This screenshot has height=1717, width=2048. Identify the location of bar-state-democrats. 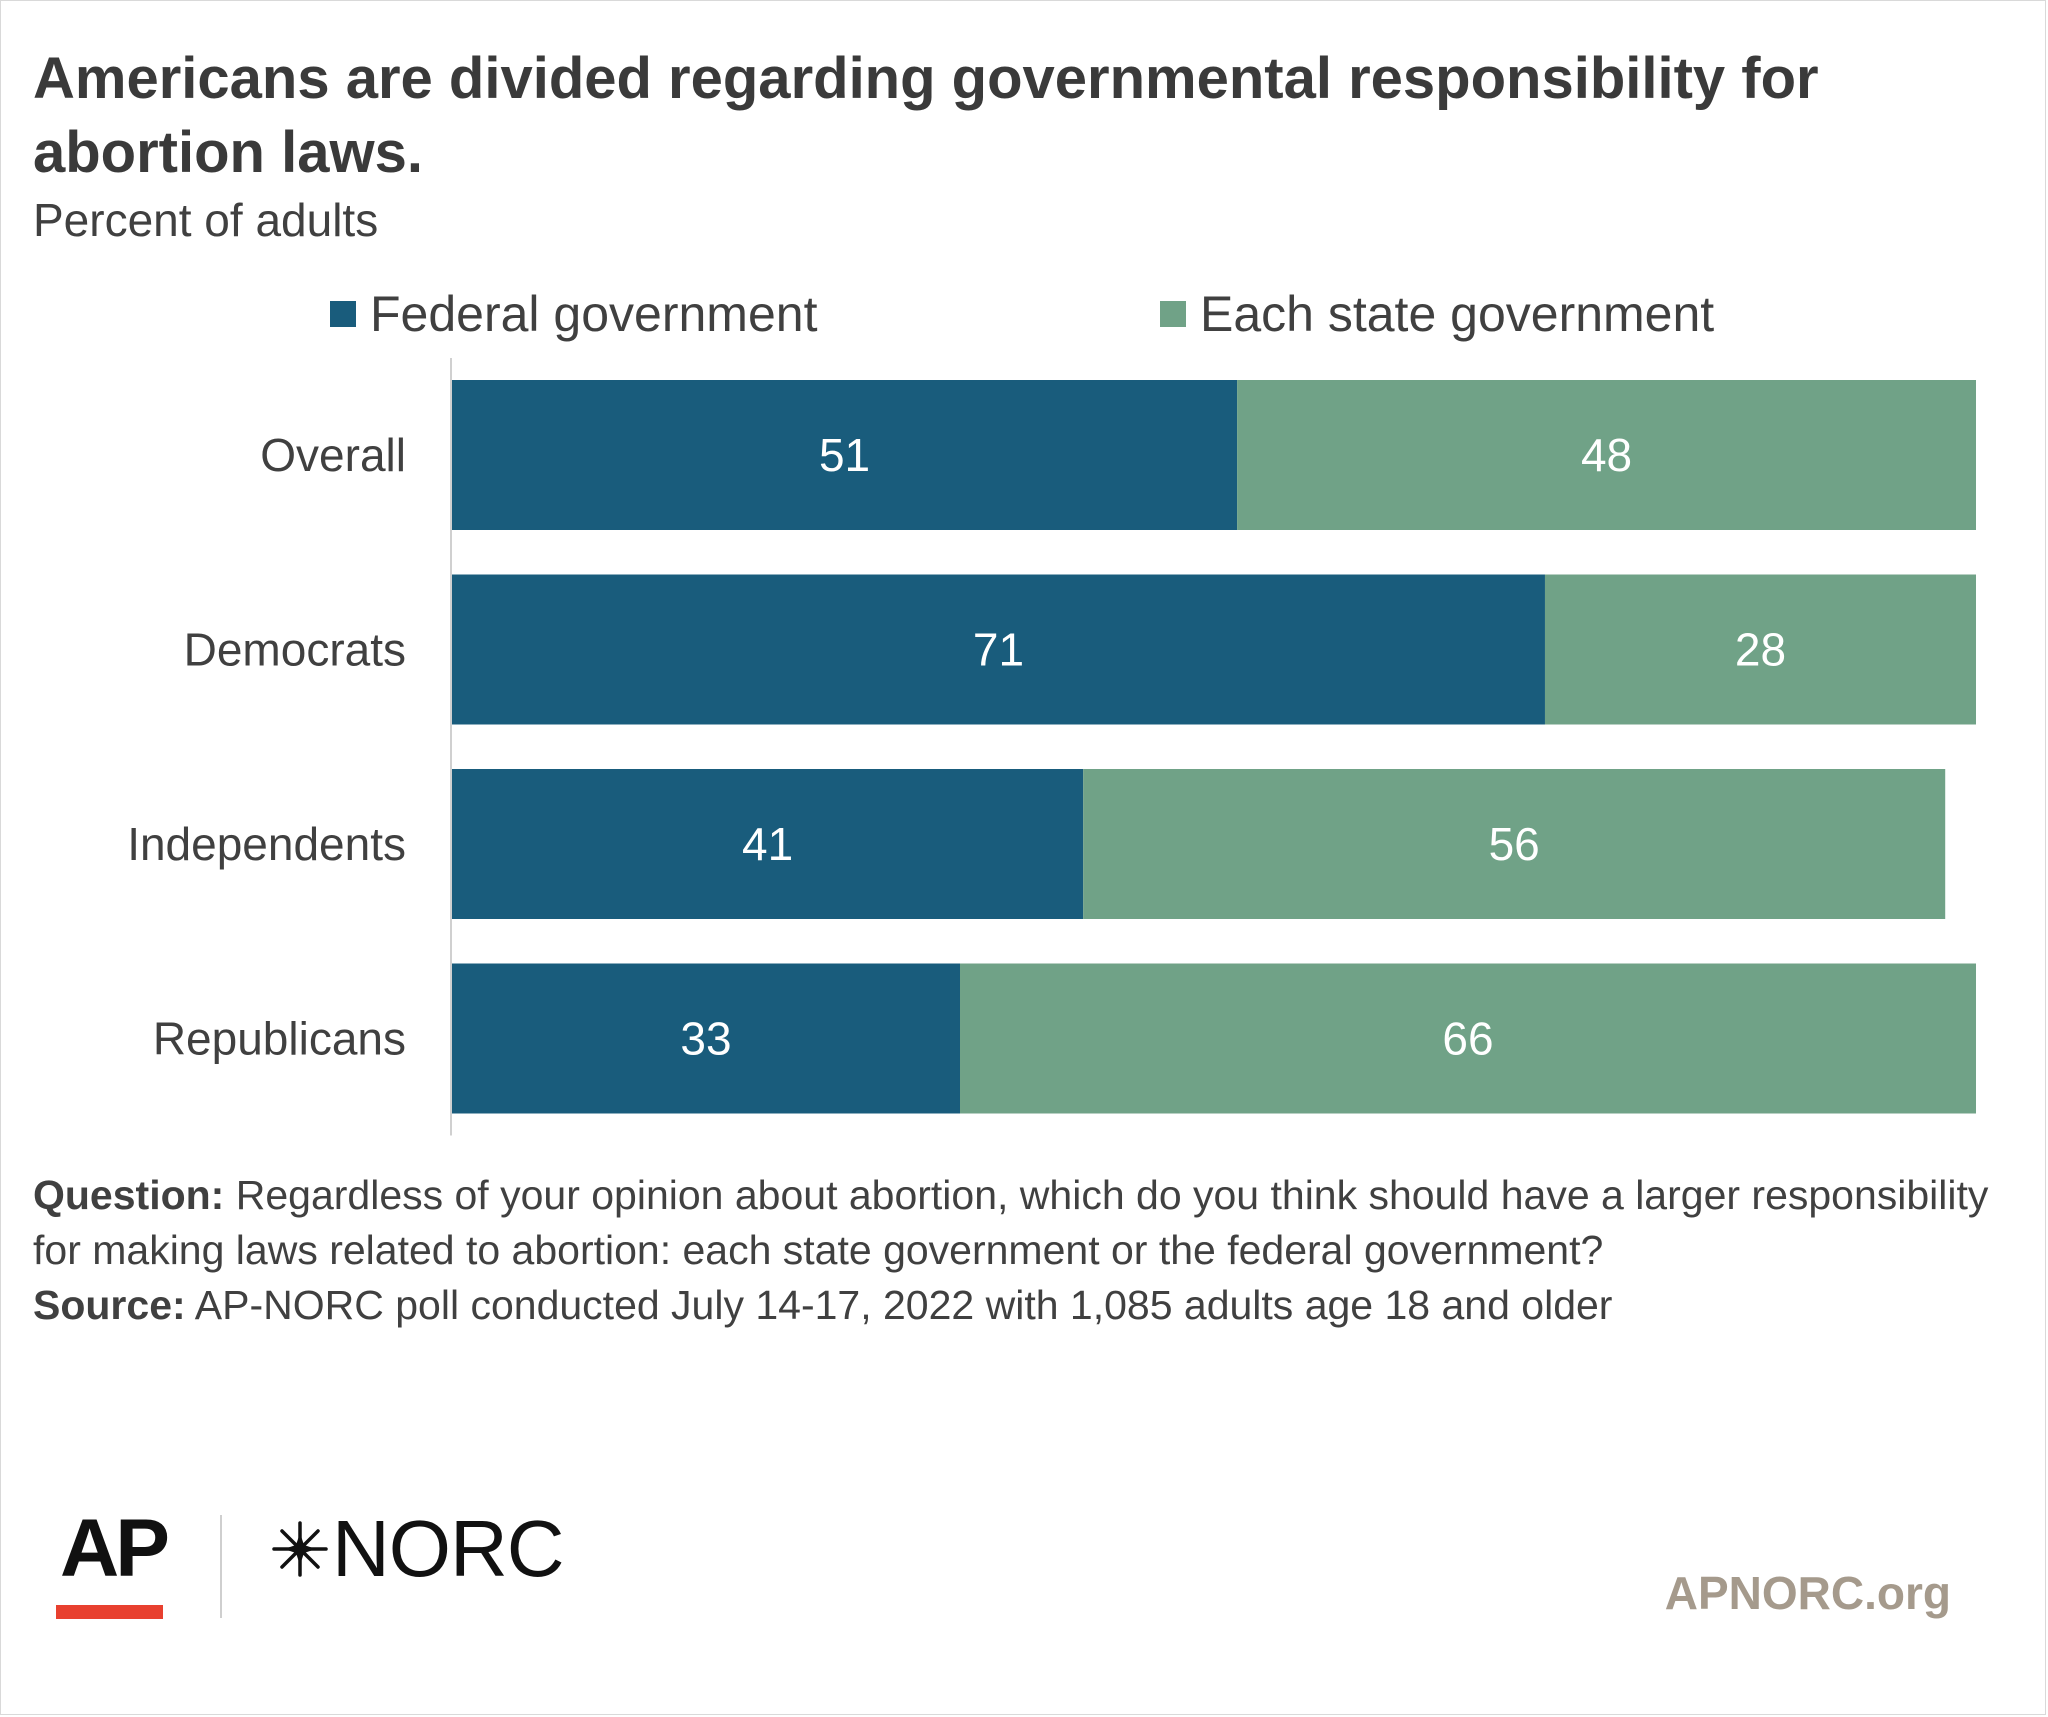
(1760, 649).